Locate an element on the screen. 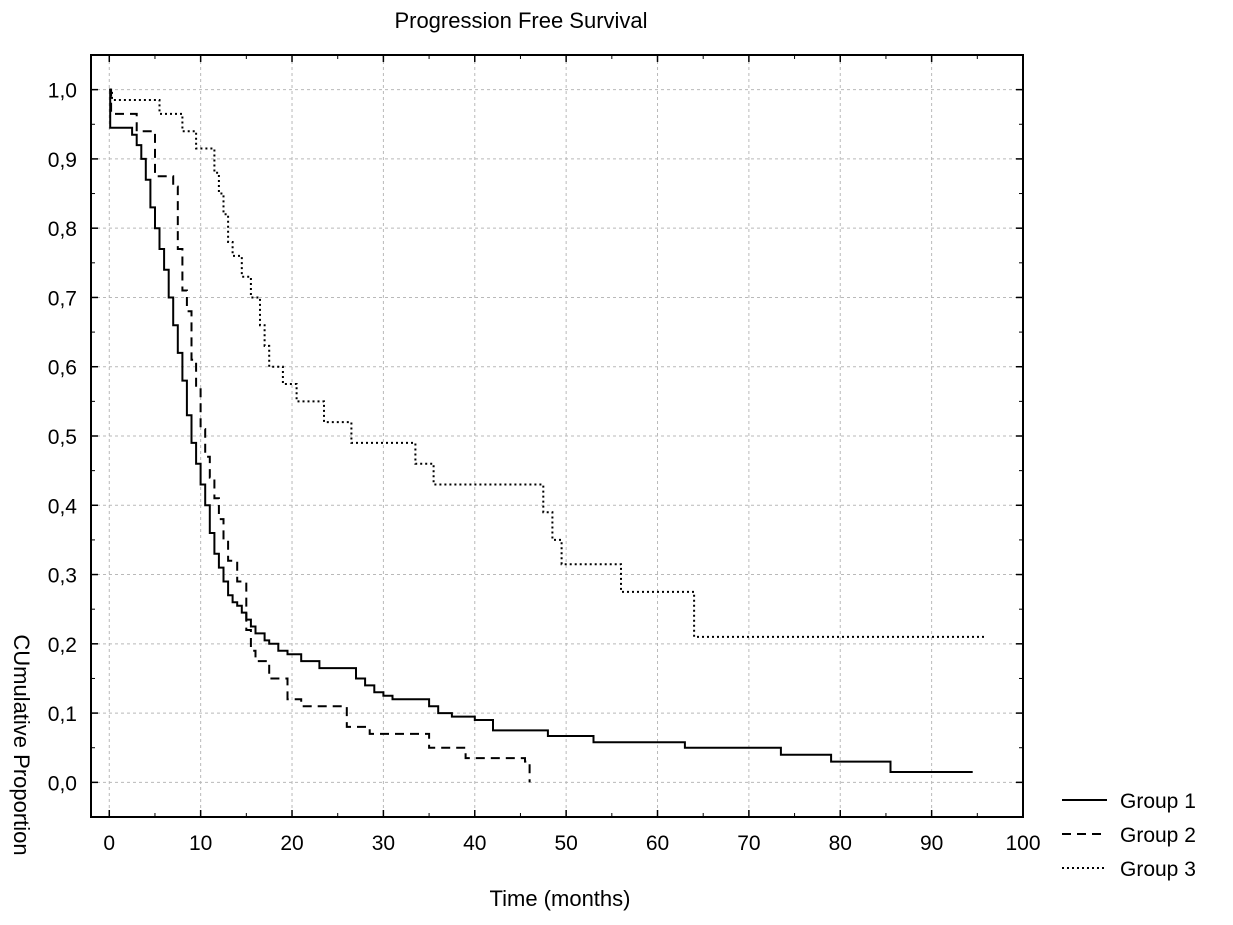  y-tick-label: 0,0 is located at coordinates (62, 783).